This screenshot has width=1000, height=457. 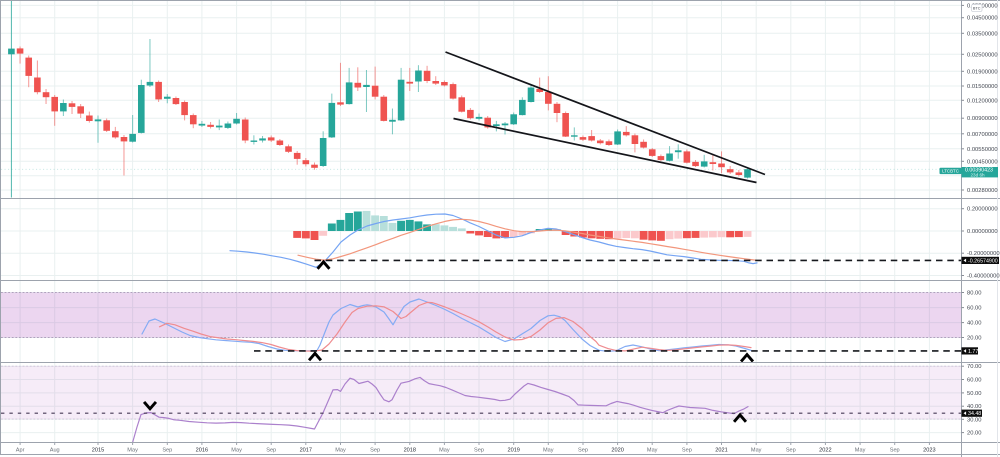 What do you see at coordinates (982, 55) in the screenshot?
I see `svg-text: 0.02500000` at bounding box center [982, 55].